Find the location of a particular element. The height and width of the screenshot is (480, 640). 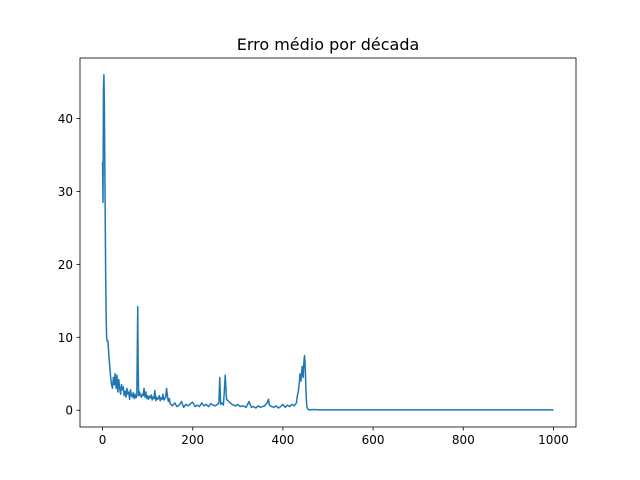

x-tick-label: 0 is located at coordinates (103, 440).